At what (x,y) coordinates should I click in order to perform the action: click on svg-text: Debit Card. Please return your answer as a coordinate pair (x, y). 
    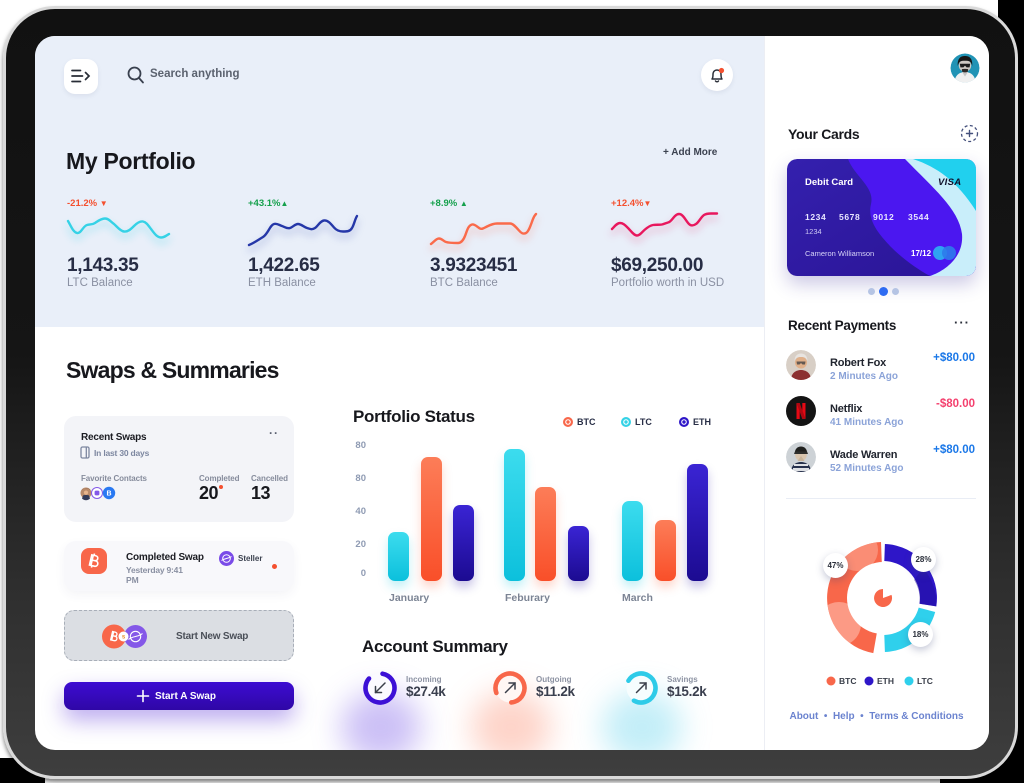
    Looking at the image, I should click on (829, 182).